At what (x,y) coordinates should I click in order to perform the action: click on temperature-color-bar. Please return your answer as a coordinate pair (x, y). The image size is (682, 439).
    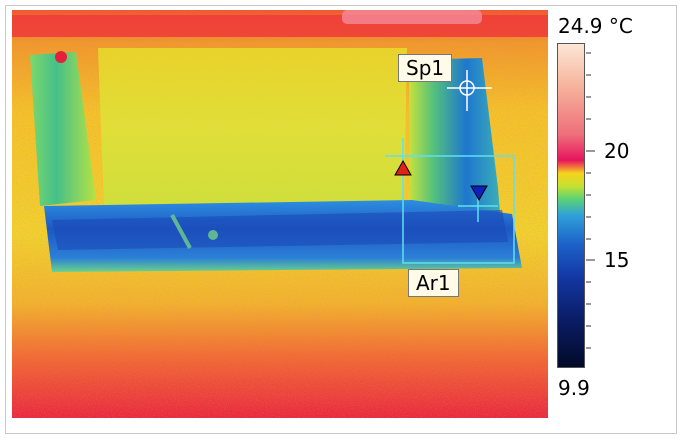
    Looking at the image, I should click on (571, 205).